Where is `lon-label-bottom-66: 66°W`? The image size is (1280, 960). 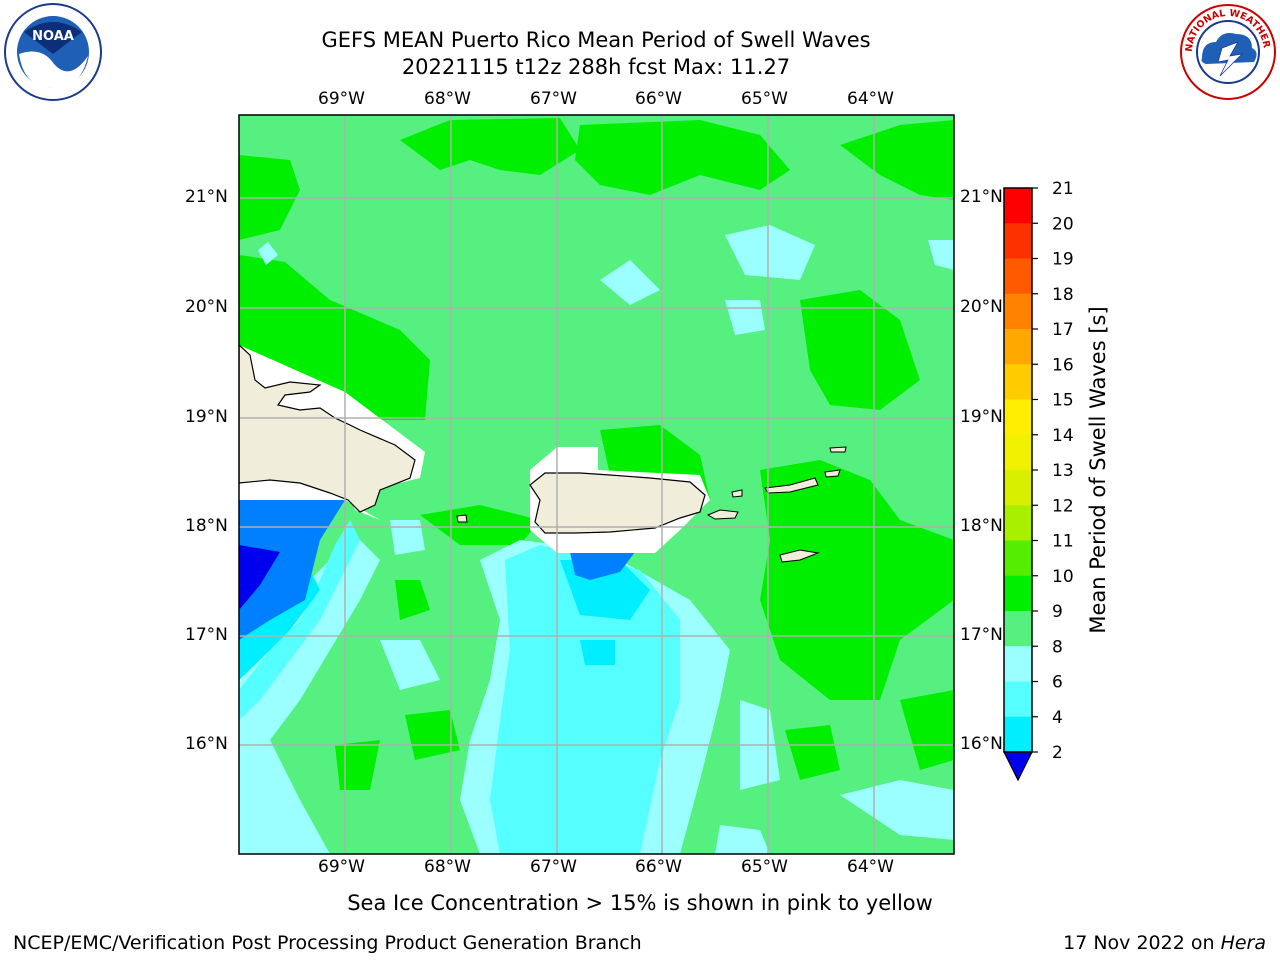
lon-label-bottom-66: 66°W is located at coordinates (658, 867).